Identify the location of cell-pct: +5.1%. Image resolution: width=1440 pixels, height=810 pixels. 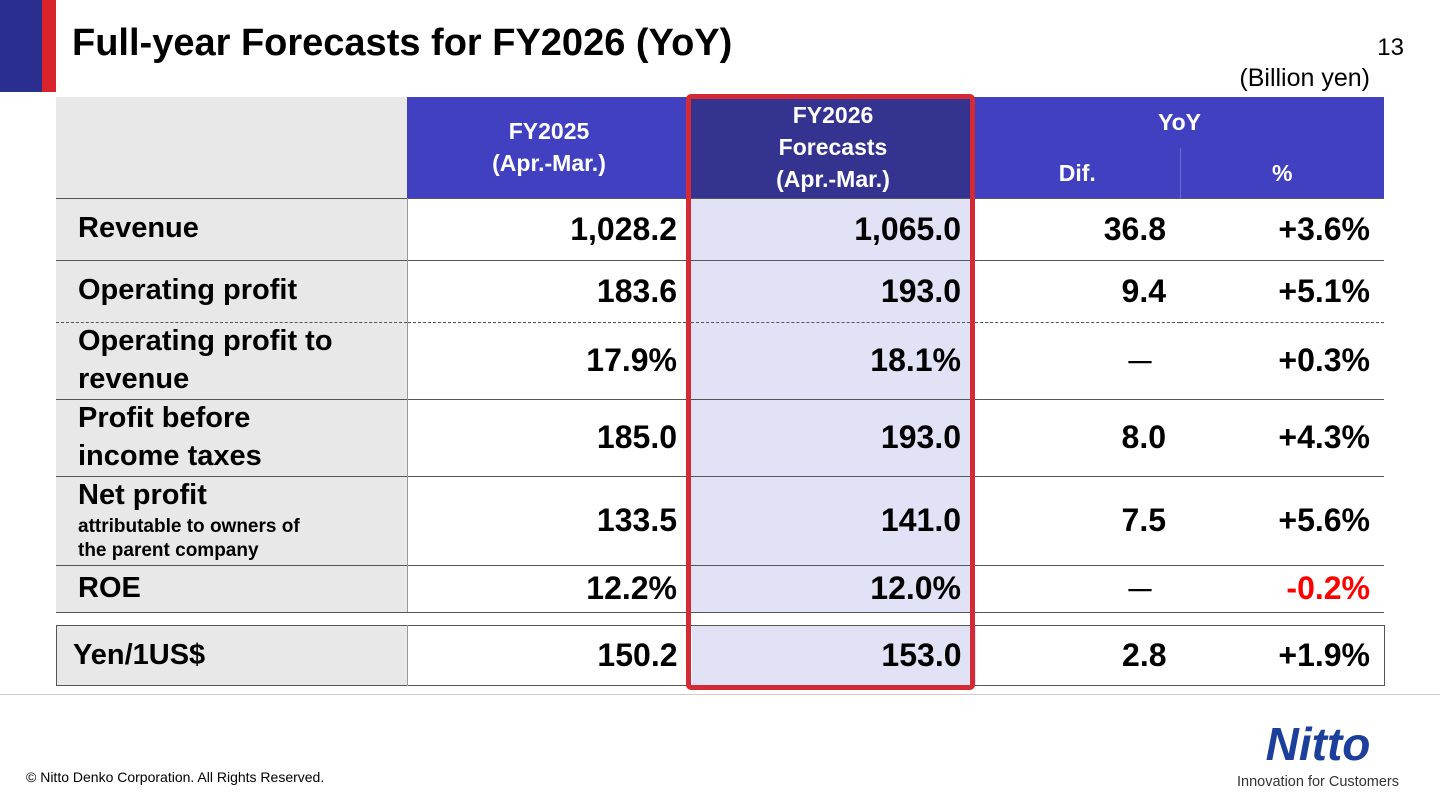
(1282, 290).